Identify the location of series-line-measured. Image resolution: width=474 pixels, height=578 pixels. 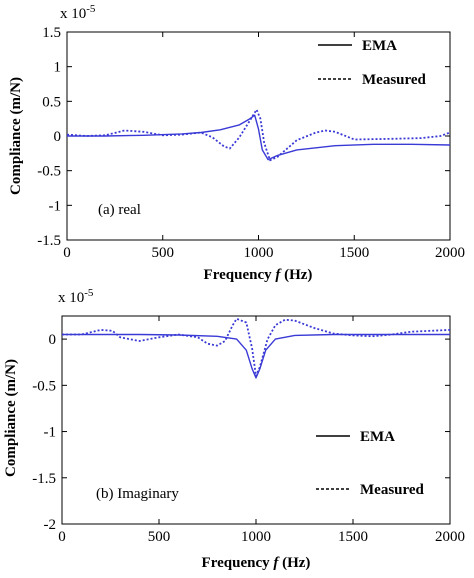
(256, 347).